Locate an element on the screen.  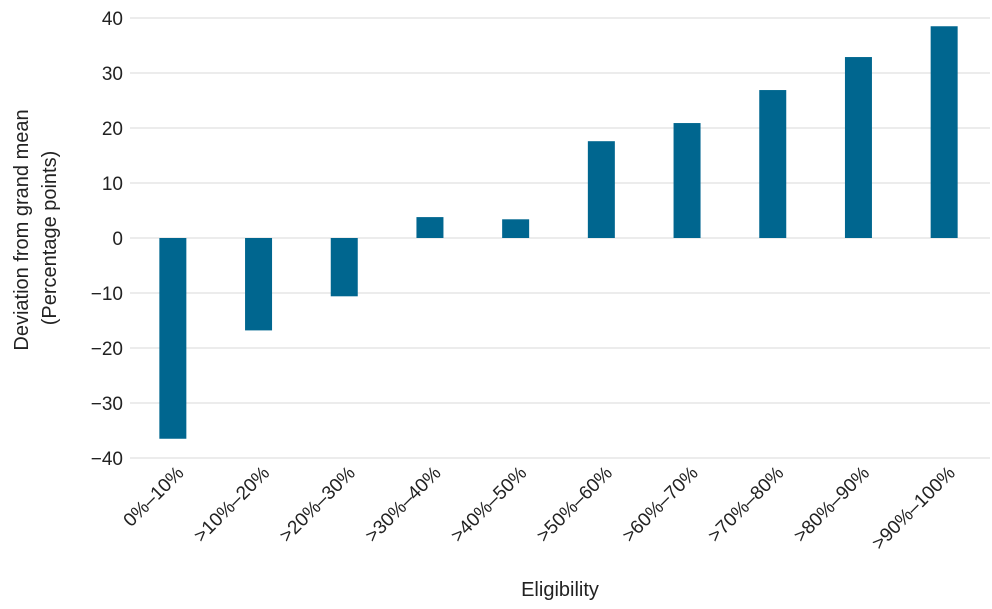
y-axis-title-line-2: (Percentage points) is located at coordinates (50, 238).